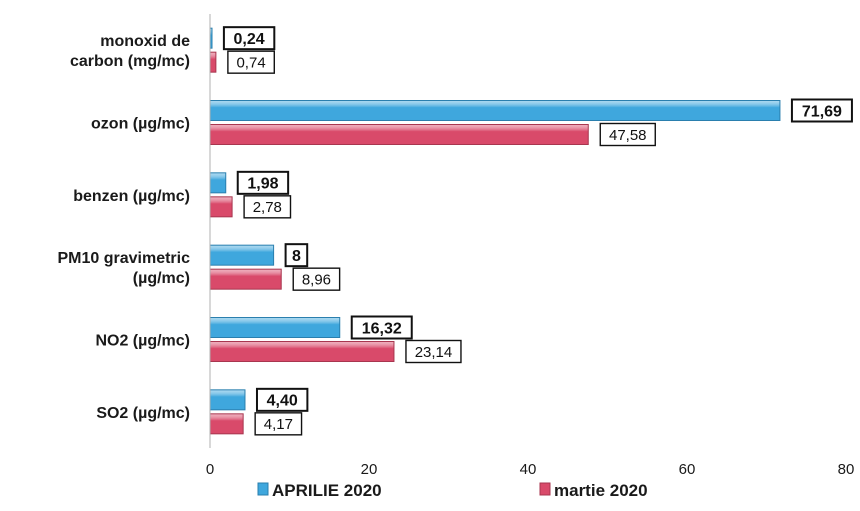 Image resolution: width=860 pixels, height=511 pixels. I want to click on data-label: 16,32, so click(382, 328).